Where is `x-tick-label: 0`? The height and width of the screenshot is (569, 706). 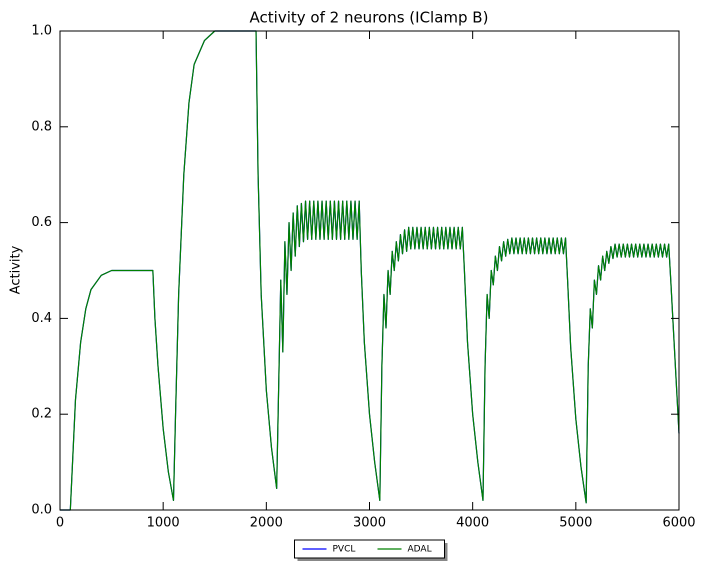 x-tick-label: 0 is located at coordinates (60, 523).